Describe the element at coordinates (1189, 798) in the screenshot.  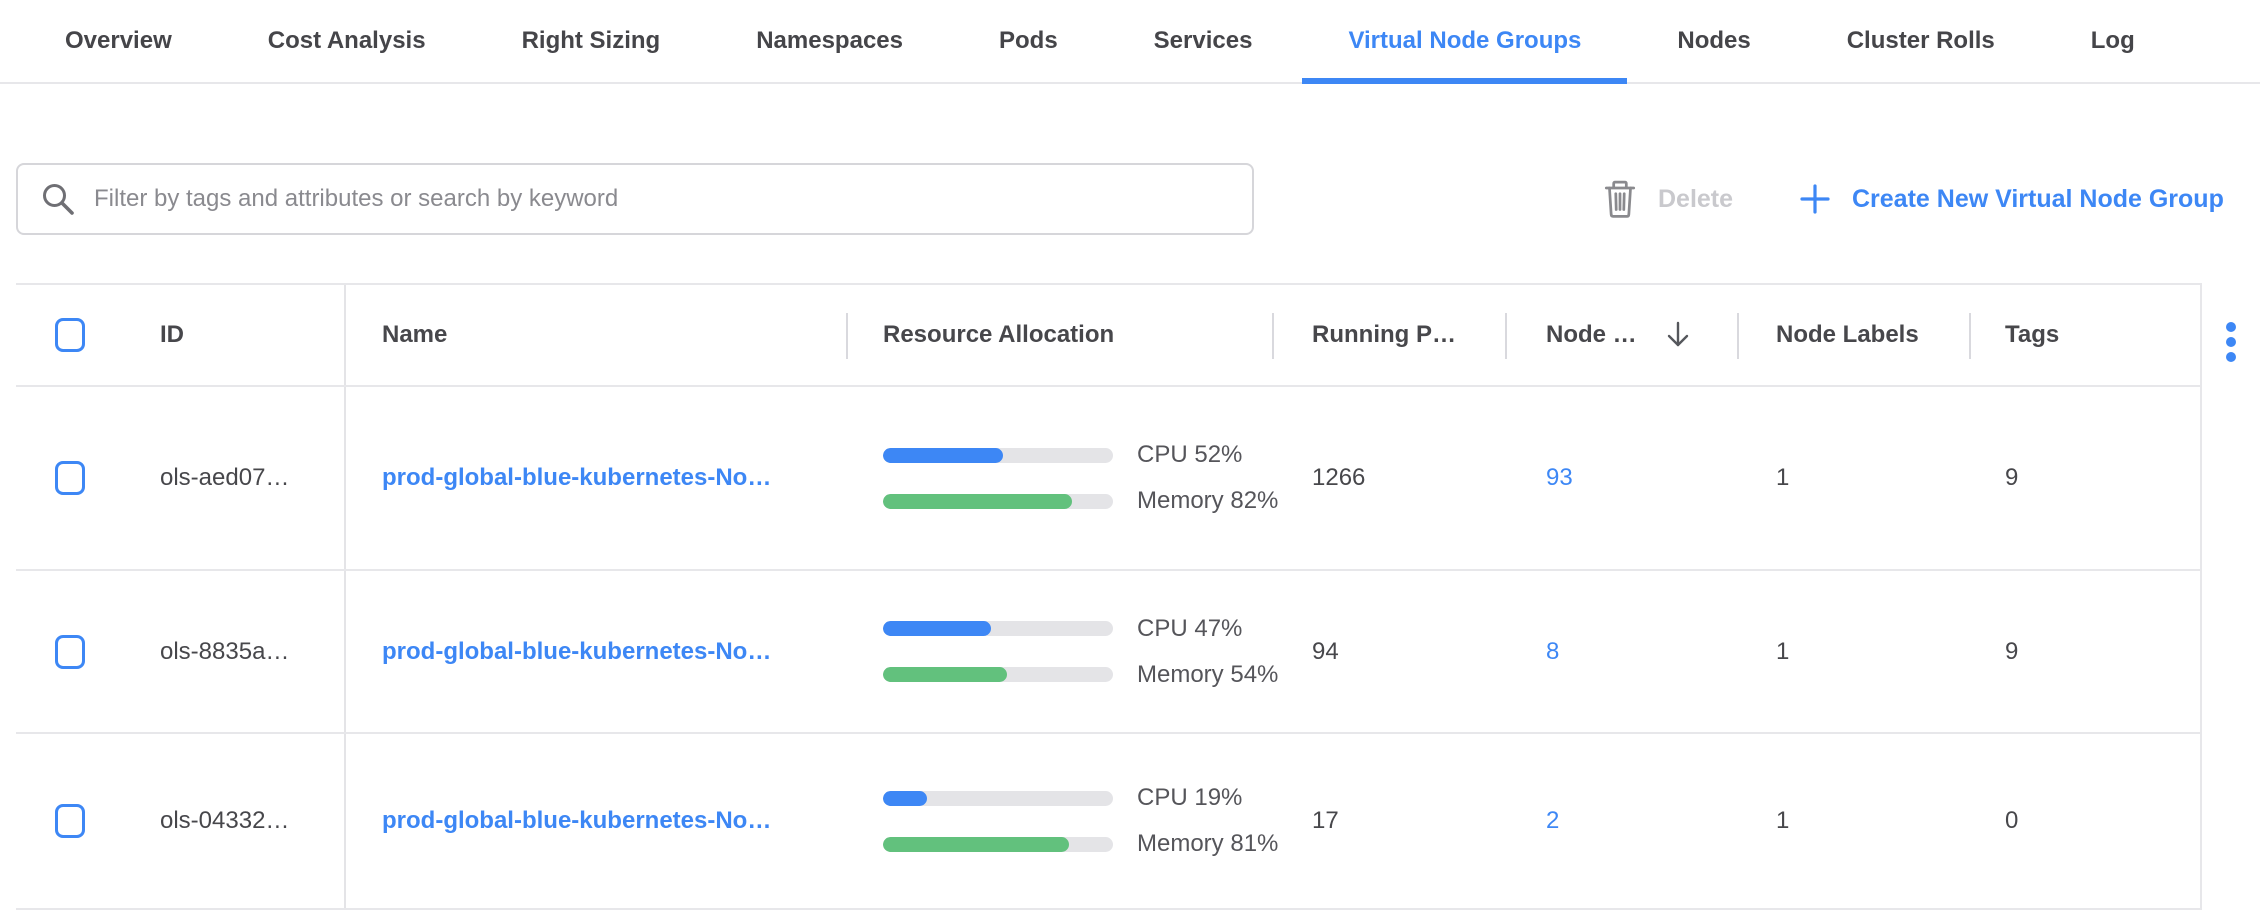
I see `cpu-usage-label: CPU 19%` at that location.